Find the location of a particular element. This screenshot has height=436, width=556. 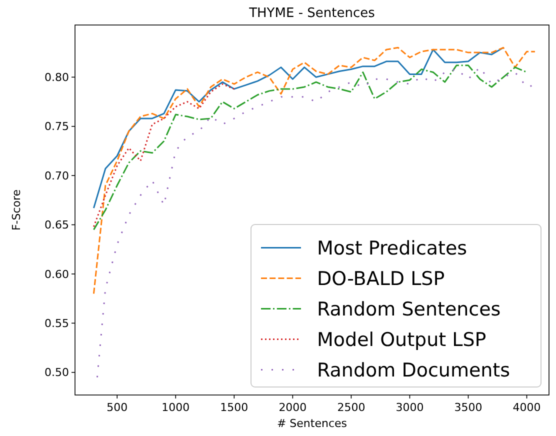

y-tick-label: 0.50 is located at coordinates (56, 373).